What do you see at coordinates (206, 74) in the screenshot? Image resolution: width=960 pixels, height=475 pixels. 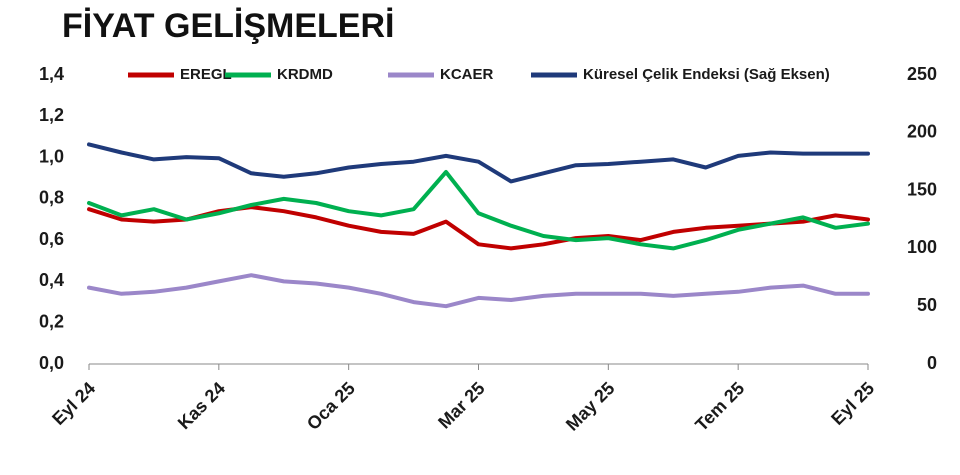 I see `legend-label: EREGL` at bounding box center [206, 74].